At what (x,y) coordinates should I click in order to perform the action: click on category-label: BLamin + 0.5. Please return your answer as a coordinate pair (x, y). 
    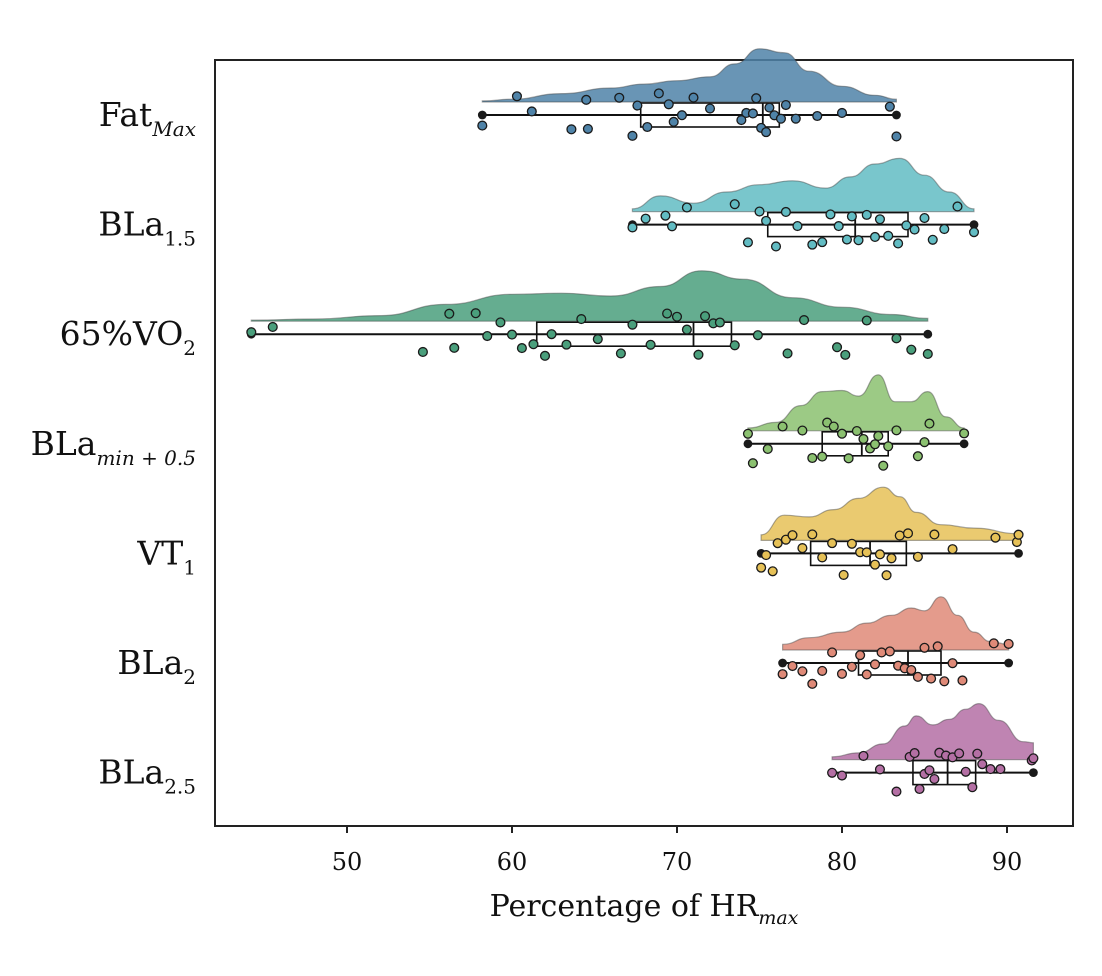
    Looking at the image, I should click on (113, 447).